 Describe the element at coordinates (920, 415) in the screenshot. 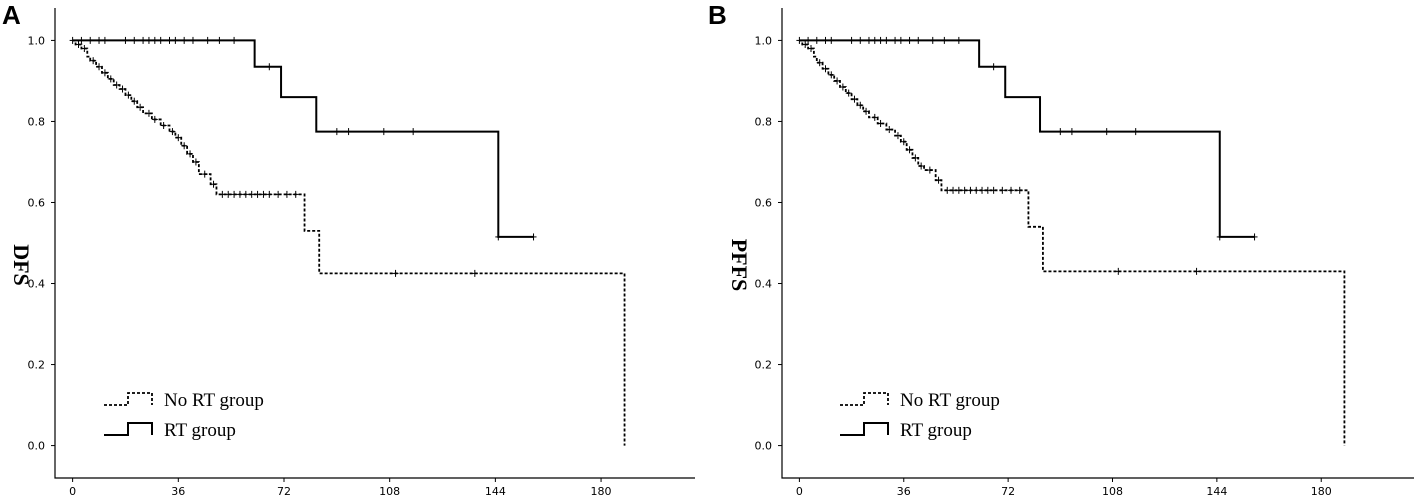

I see `panel-b-legend: No RT group RT group` at that location.